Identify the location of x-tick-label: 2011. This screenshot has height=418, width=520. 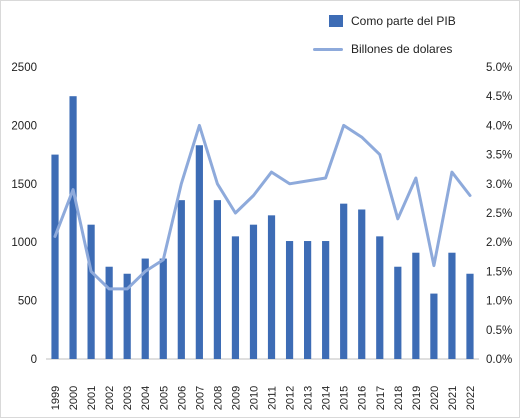
(273, 398).